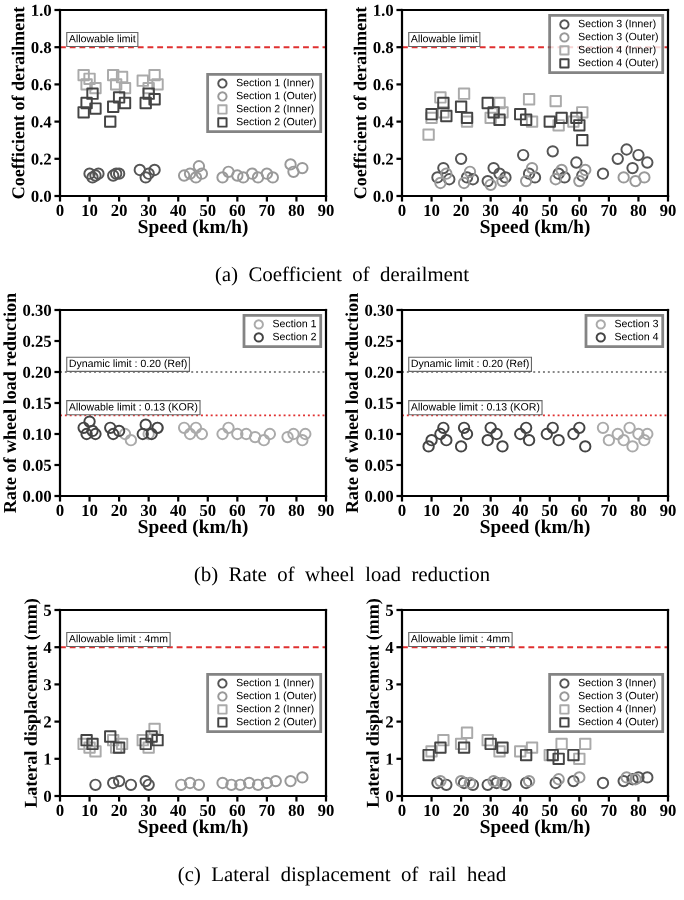  Describe the element at coordinates (389, 722) in the screenshot. I see `y-tick-label: 2` at that location.